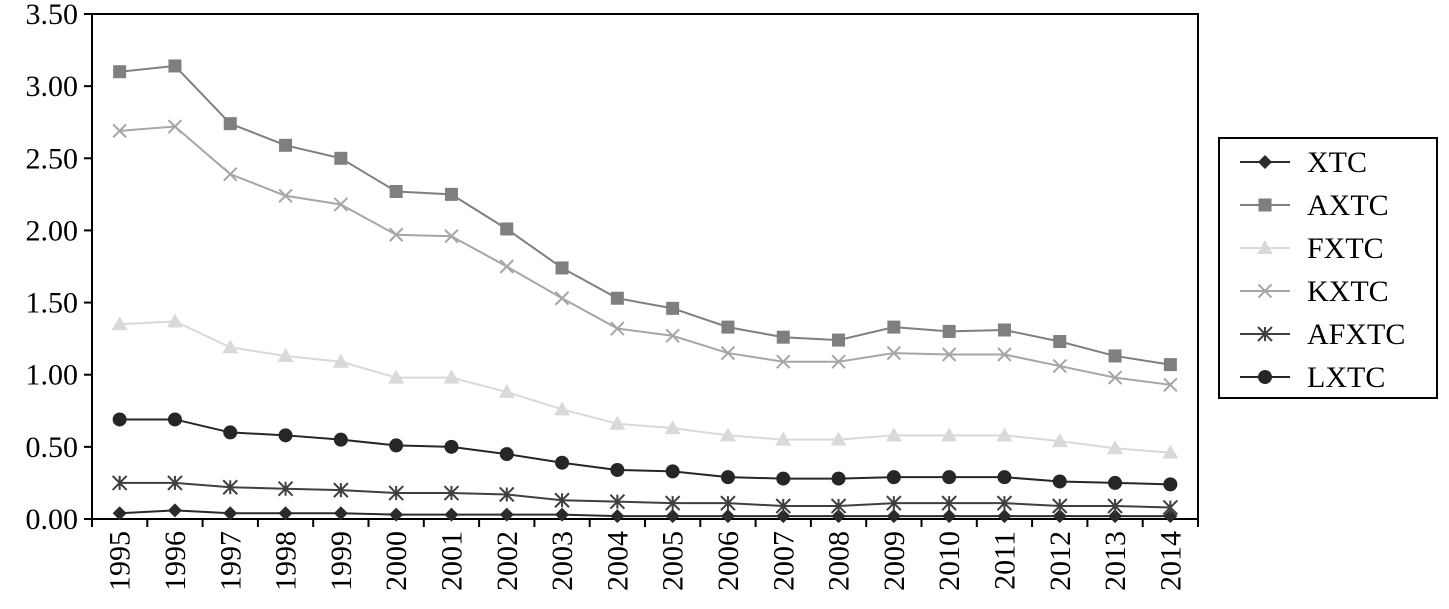 The width and height of the screenshot is (1449, 609). What do you see at coordinates (507, 561) in the screenshot?
I see `x-tick-label: 2002` at bounding box center [507, 561].